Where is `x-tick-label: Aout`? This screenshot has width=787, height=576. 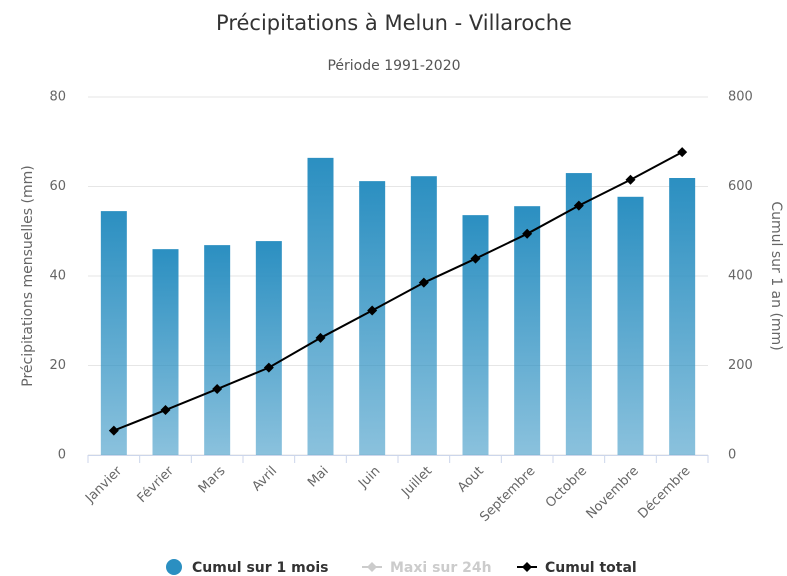 x-tick-label: Aout is located at coordinates (471, 480).